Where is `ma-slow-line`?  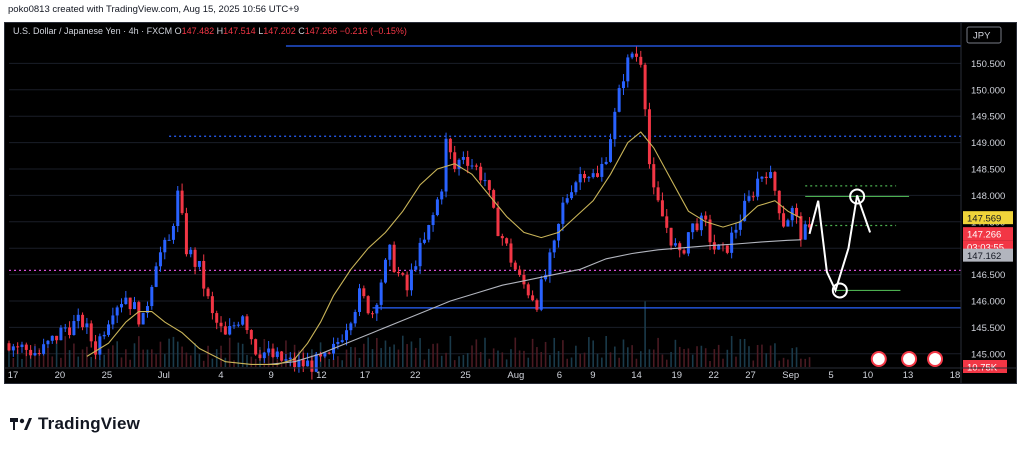
ma-slow-line is located at coordinates (534, 302).